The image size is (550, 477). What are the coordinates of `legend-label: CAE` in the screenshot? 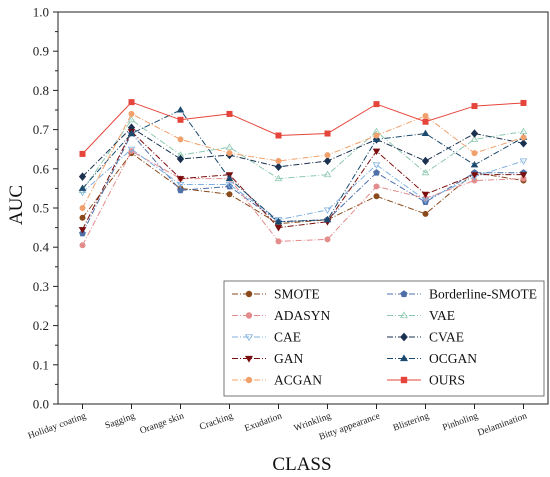 It's located at (287, 337).